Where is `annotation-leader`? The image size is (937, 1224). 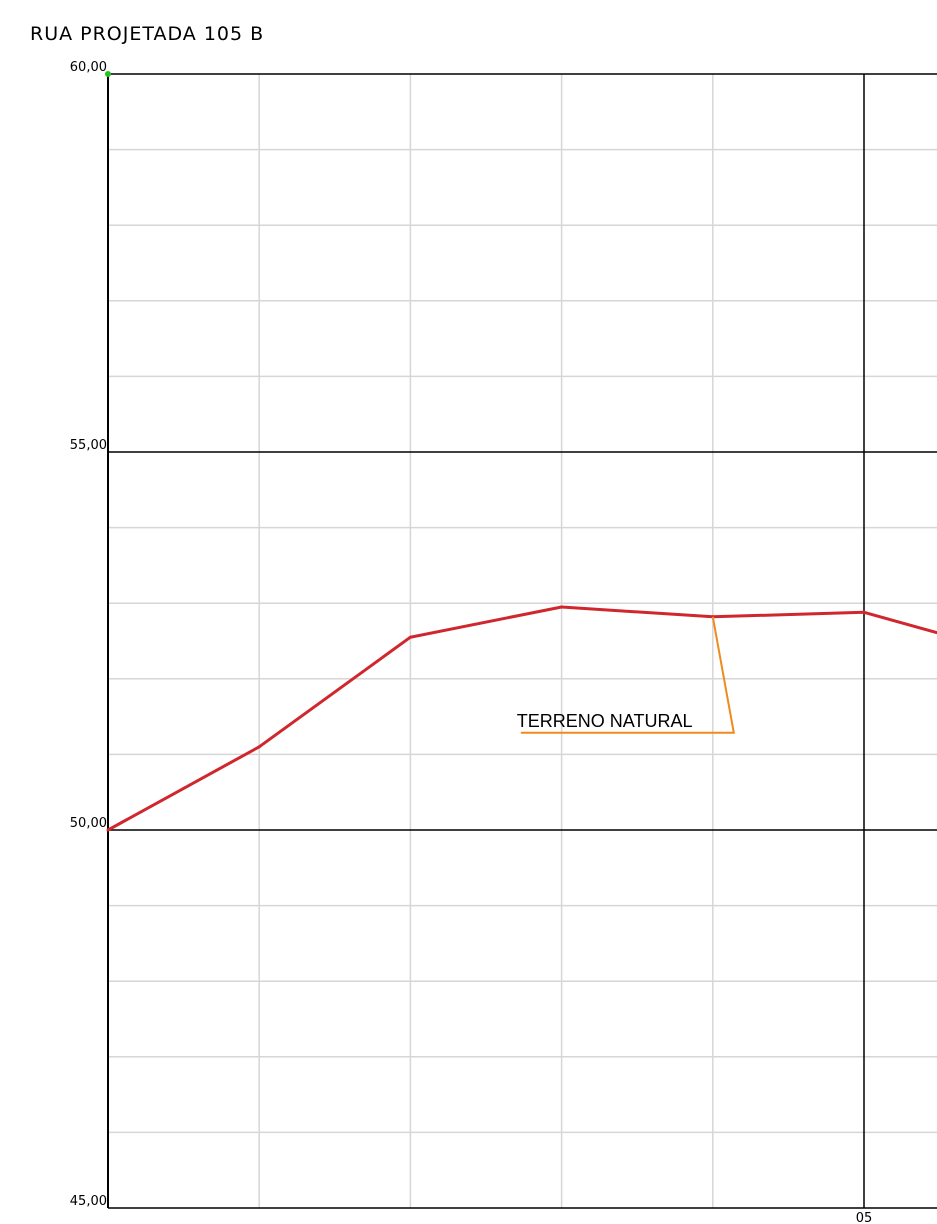
annotation-leader is located at coordinates (627, 675).